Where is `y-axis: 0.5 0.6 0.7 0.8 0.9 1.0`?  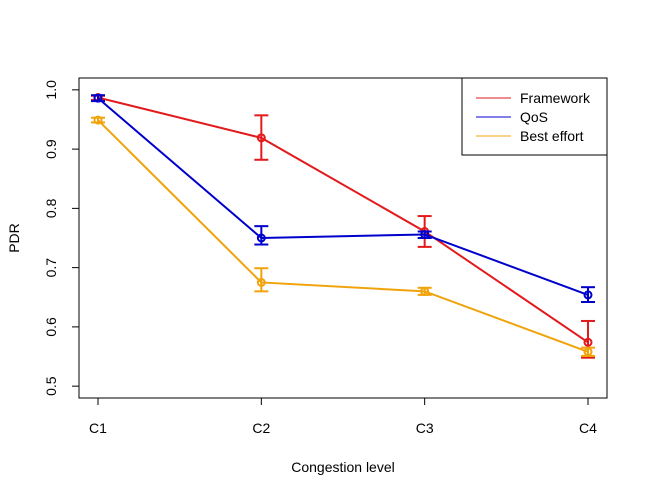 y-axis: 0.5 0.6 0.7 0.8 0.9 1.0 is located at coordinates (61, 238).